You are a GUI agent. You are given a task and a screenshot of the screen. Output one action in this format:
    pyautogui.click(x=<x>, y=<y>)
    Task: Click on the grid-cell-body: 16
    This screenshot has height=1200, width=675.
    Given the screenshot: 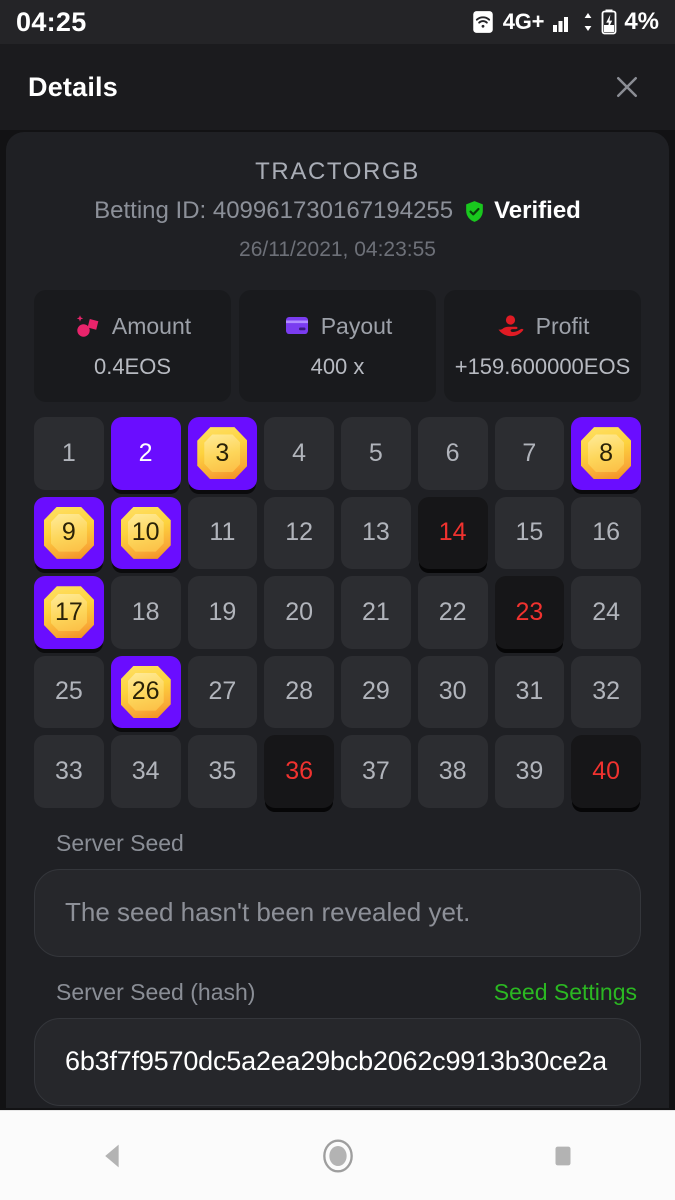 What is the action you would take?
    pyautogui.click(x=606, y=533)
    